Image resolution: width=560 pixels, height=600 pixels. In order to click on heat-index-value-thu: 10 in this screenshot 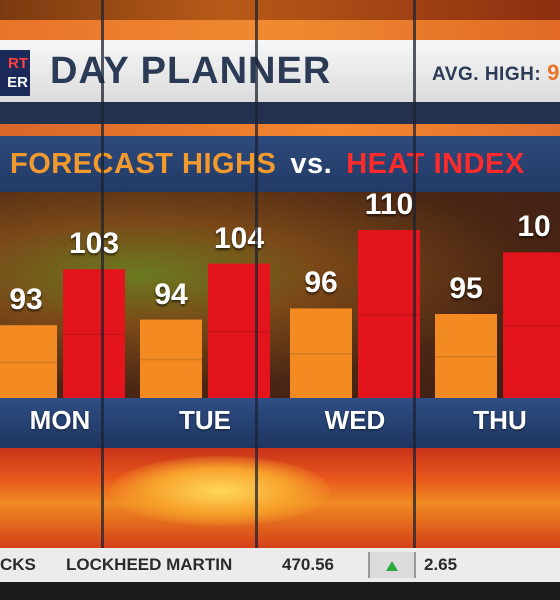, I will do `click(534, 227)`.